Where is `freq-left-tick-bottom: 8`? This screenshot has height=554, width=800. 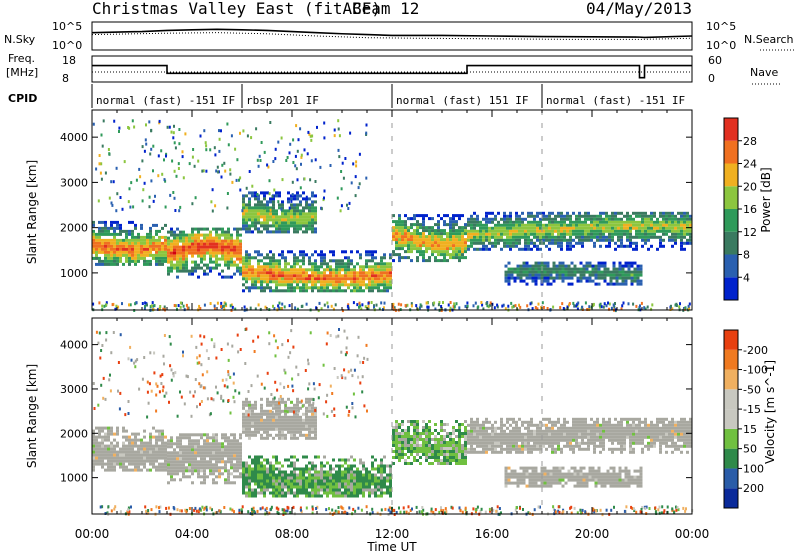
freq-left-tick-bottom: 8 is located at coordinates (65, 78).